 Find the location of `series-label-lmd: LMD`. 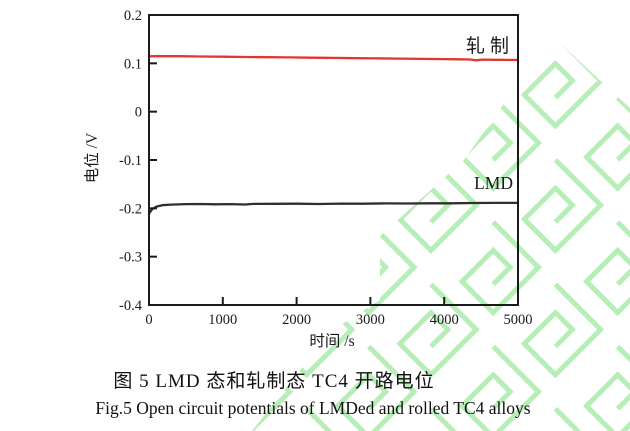

series-label-lmd: LMD is located at coordinates (493, 183).